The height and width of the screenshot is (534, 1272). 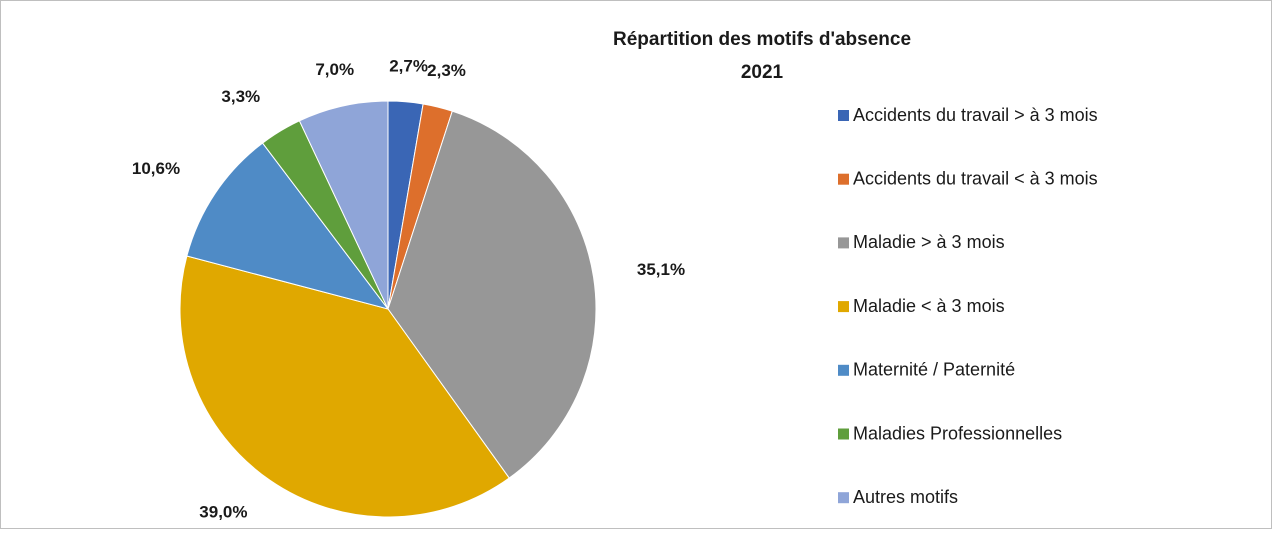 What do you see at coordinates (929, 306) in the screenshot?
I see `legend-label: Maladie < à 3 mois` at bounding box center [929, 306].